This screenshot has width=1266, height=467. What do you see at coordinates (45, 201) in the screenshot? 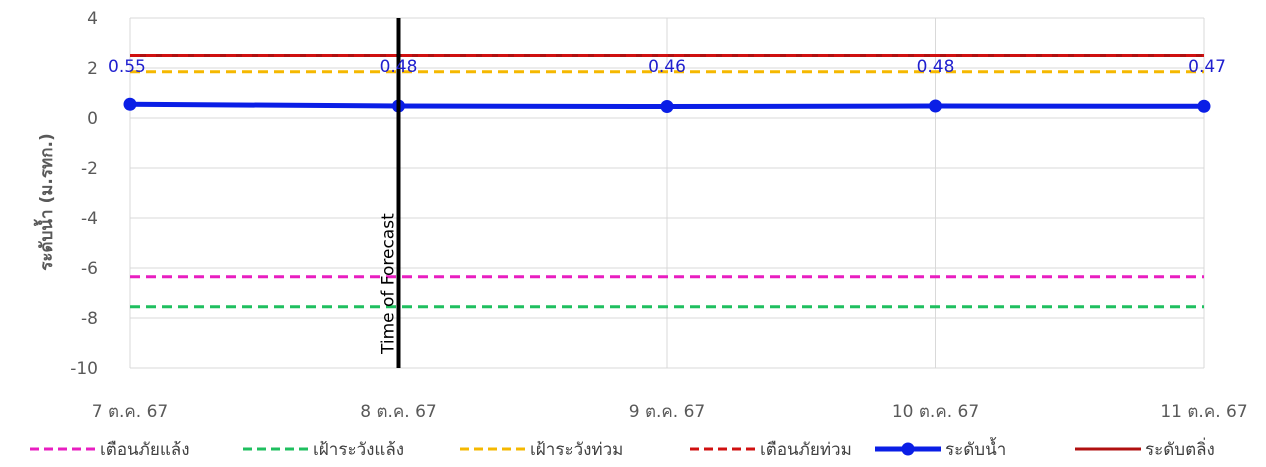
I see `y-axis-label: ระดับน้ำ (ม.รทก.)` at bounding box center [45, 201].